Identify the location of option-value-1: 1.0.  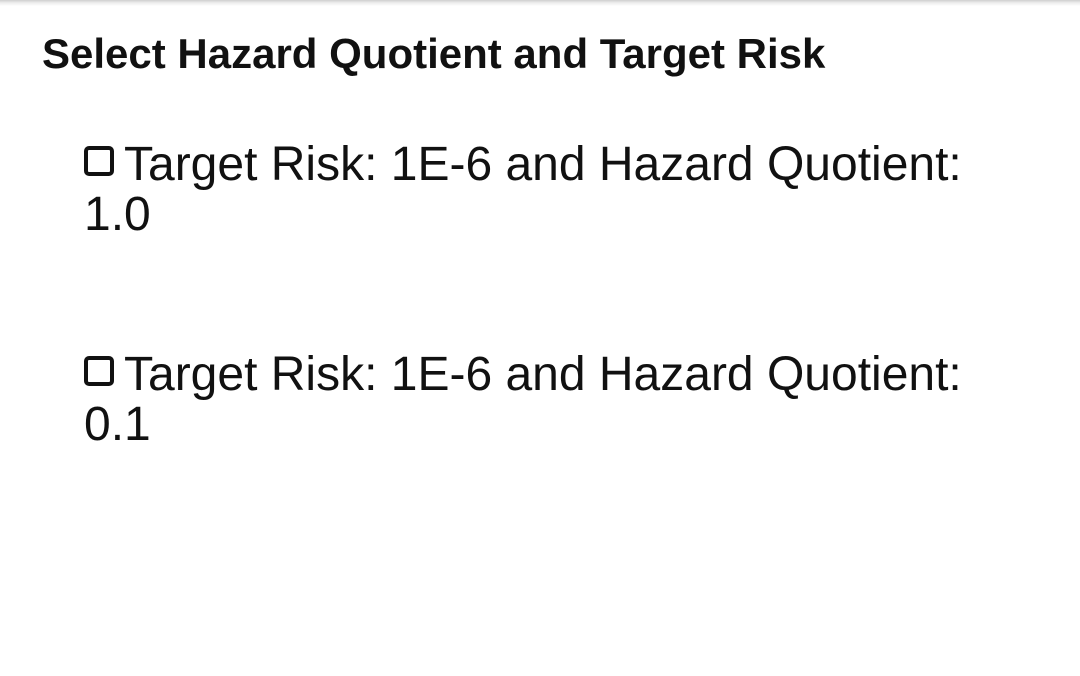
(117, 214).